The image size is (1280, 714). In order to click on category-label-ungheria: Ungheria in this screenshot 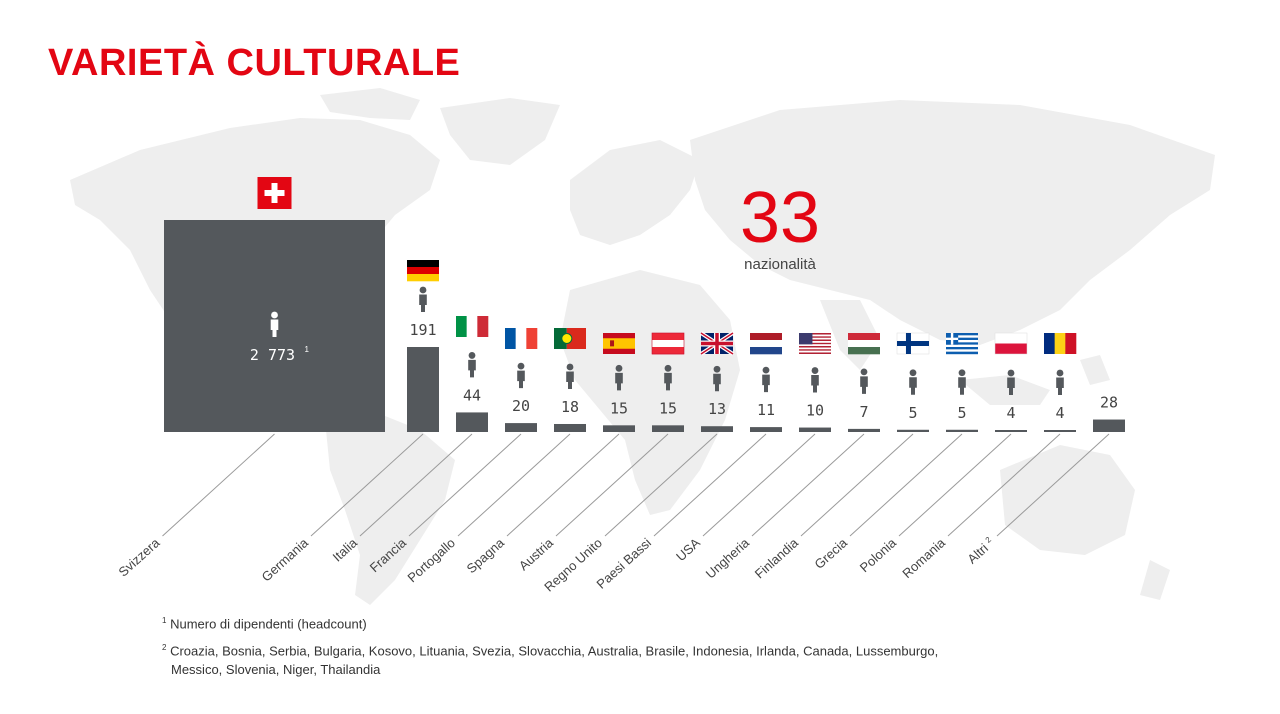, I will do `click(728, 558)`.